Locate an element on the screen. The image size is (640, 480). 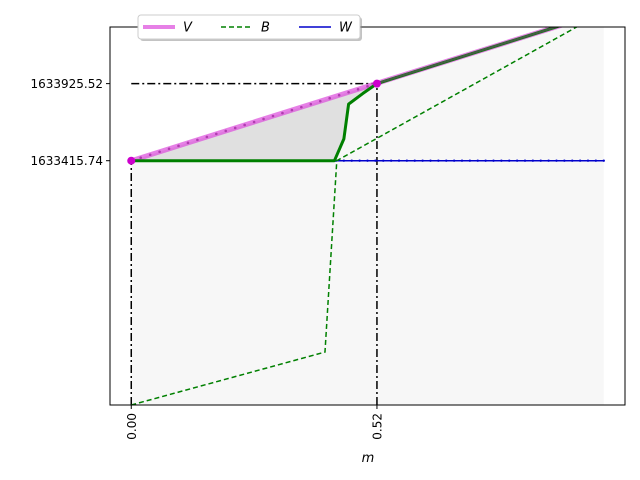
y-tick-label-1: 1633925.52 is located at coordinates (66, 84).